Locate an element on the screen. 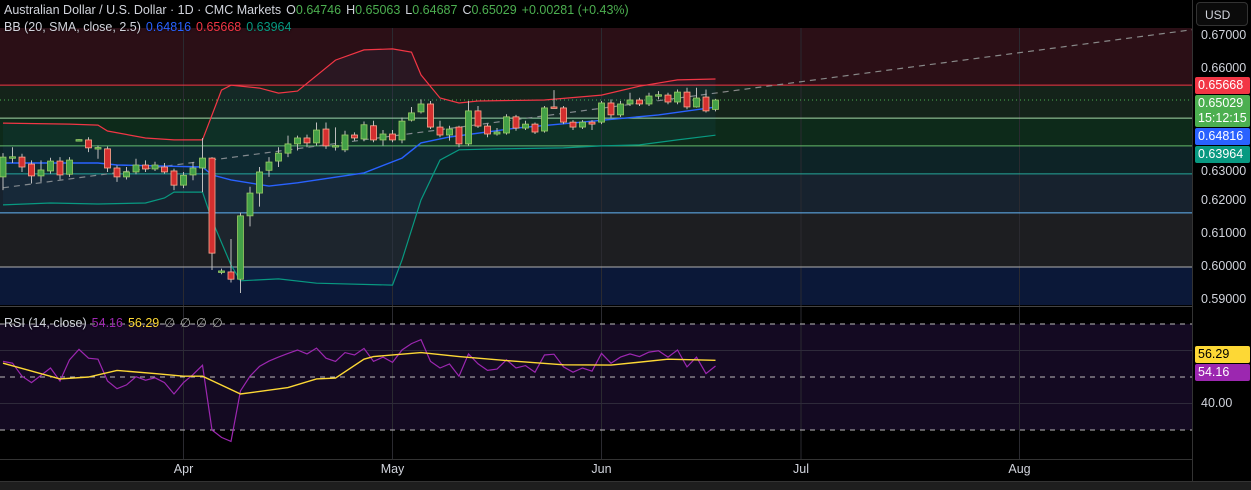 The height and width of the screenshot is (490, 1251). bb-upper-line is located at coordinates (359, 94).